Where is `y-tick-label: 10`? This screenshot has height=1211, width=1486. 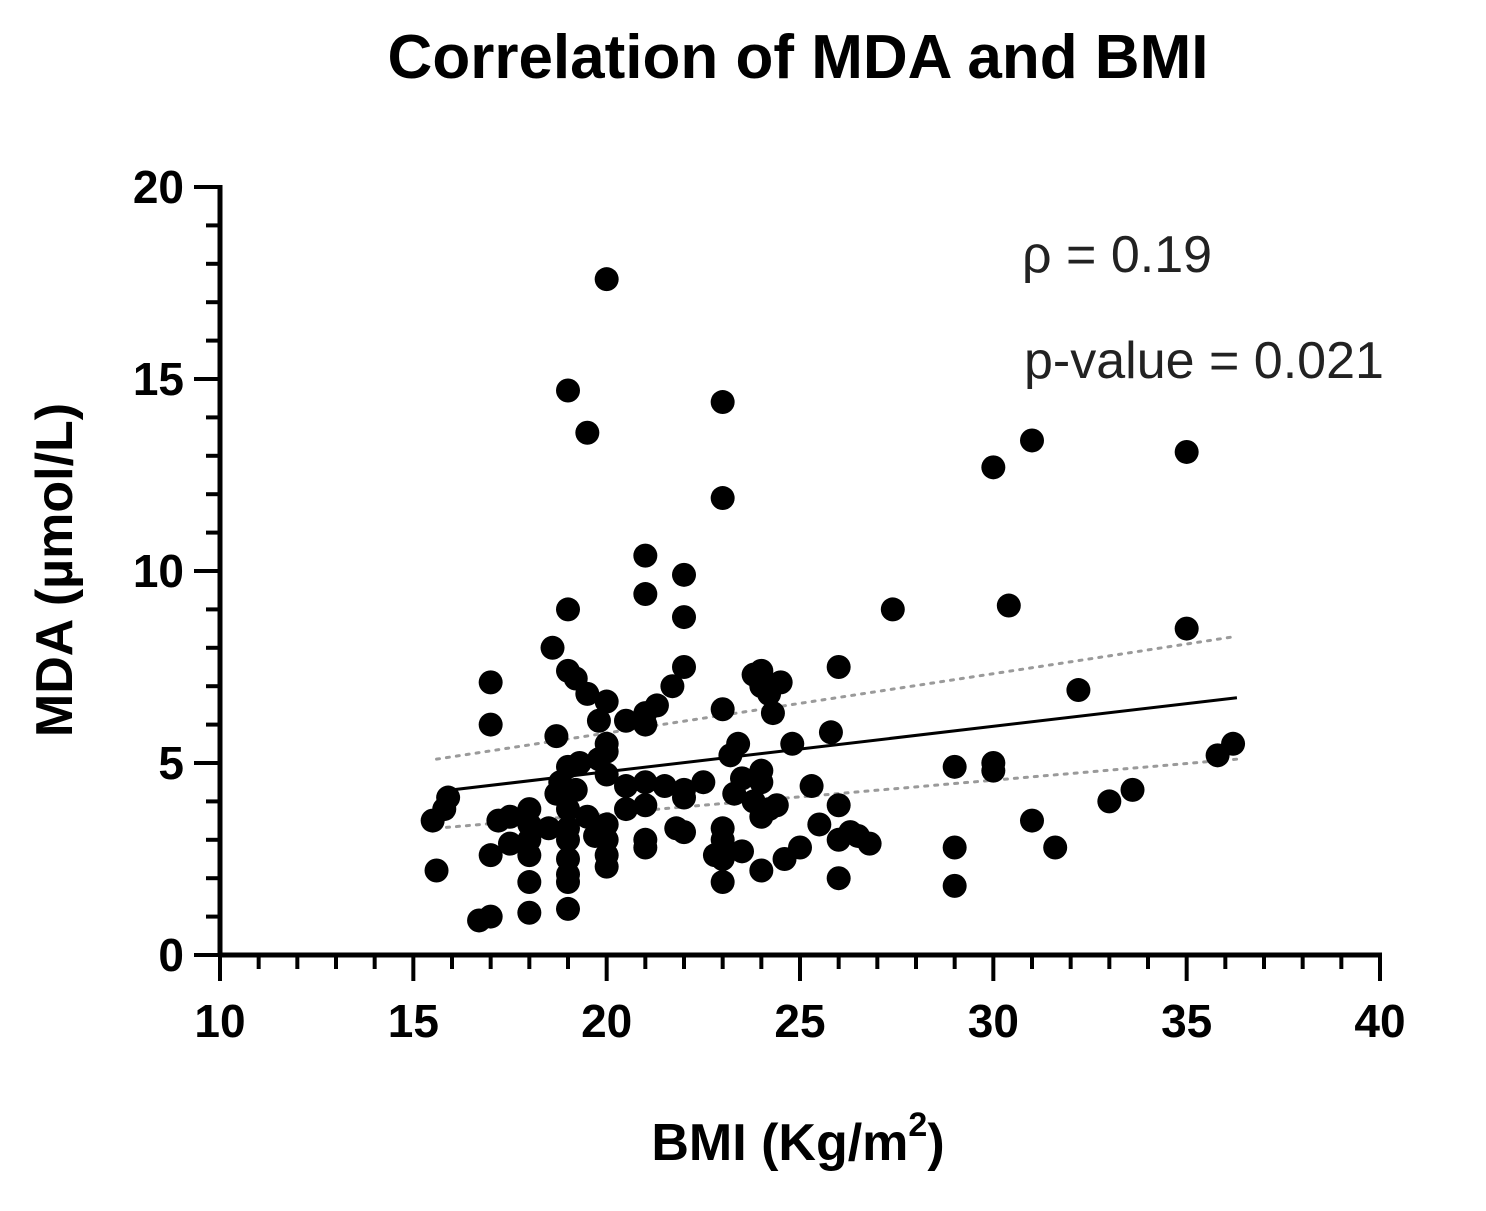 y-tick-label: 10 is located at coordinates (158, 571).